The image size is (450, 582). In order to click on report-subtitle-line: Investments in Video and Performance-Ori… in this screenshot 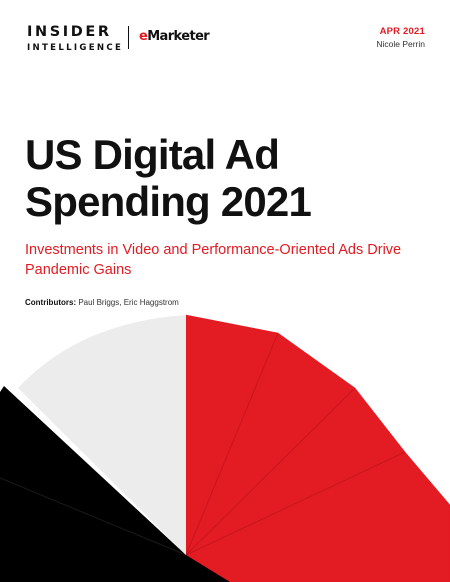, I will do `click(213, 250)`.